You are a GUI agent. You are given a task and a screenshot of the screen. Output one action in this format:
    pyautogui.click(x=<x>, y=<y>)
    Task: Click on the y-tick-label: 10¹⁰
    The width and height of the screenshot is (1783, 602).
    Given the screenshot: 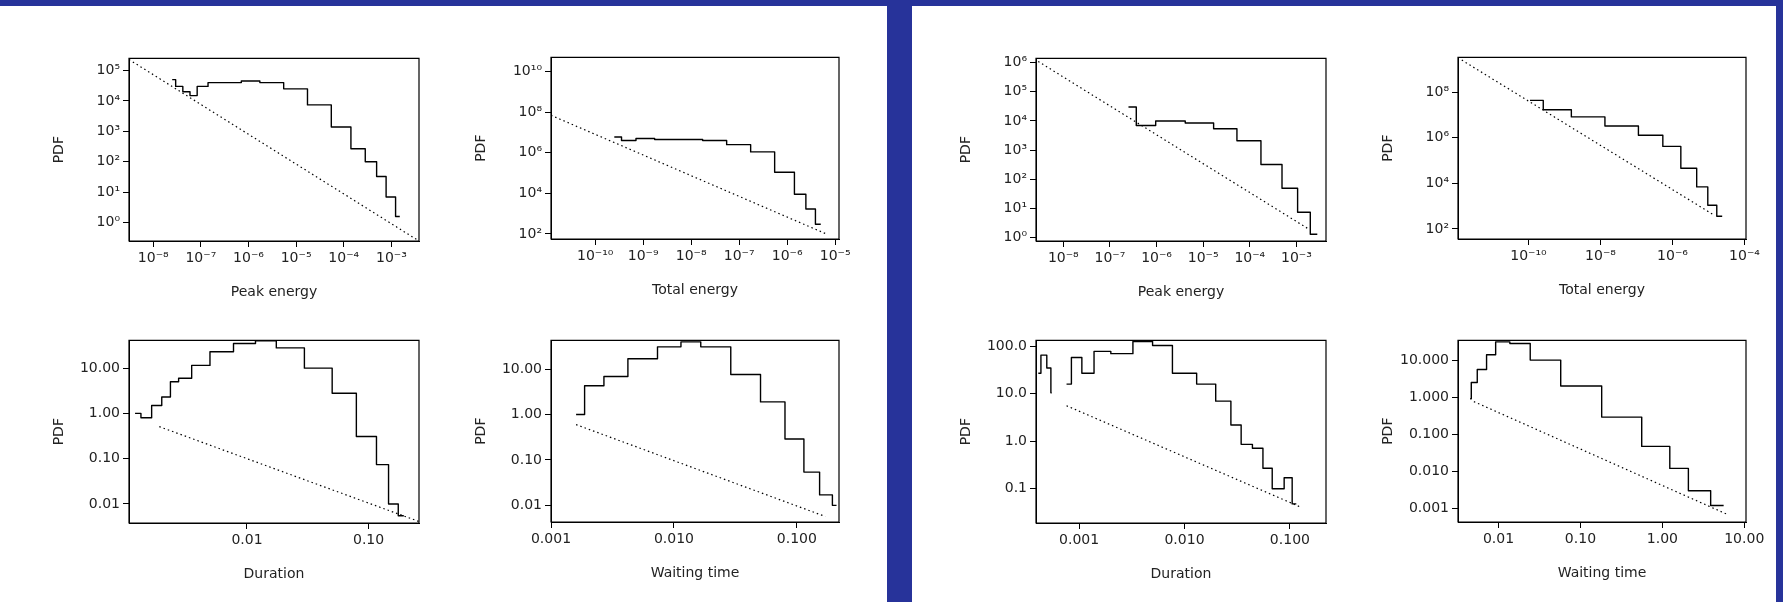 What is the action you would take?
    pyautogui.click(x=527, y=70)
    